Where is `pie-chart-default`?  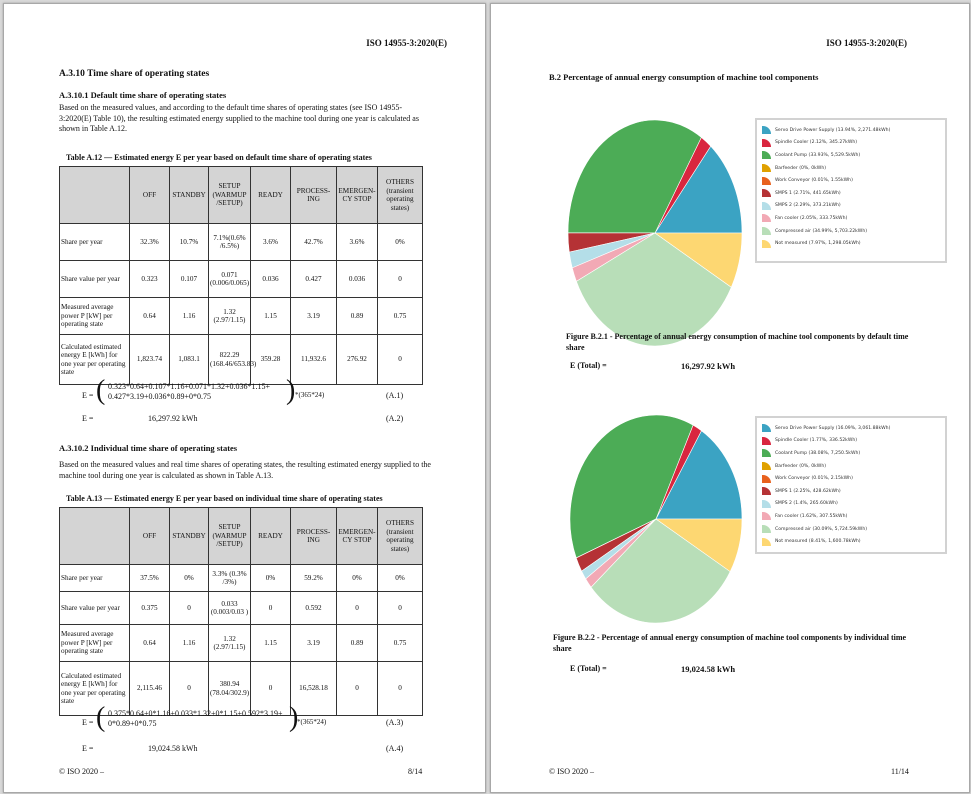
pie-chart-default is located at coordinates (655, 233).